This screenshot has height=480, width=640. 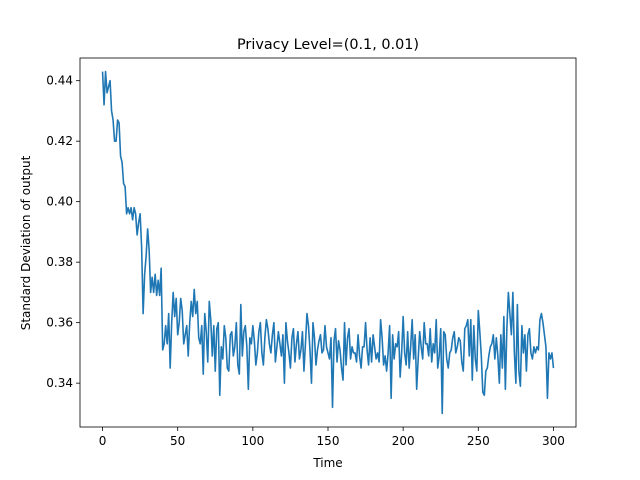 I want to click on y-tick-label: 0.38, so click(x=59, y=262).